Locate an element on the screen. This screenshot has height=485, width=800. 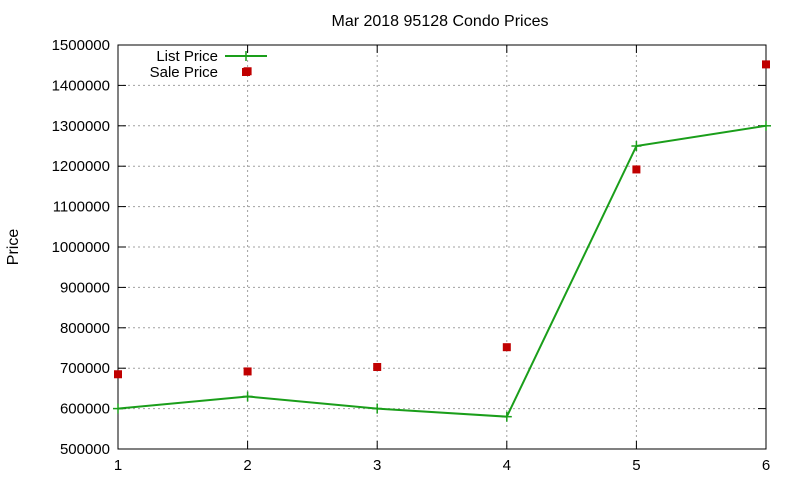
y-tick-label: 1500000 is located at coordinates (81, 45).